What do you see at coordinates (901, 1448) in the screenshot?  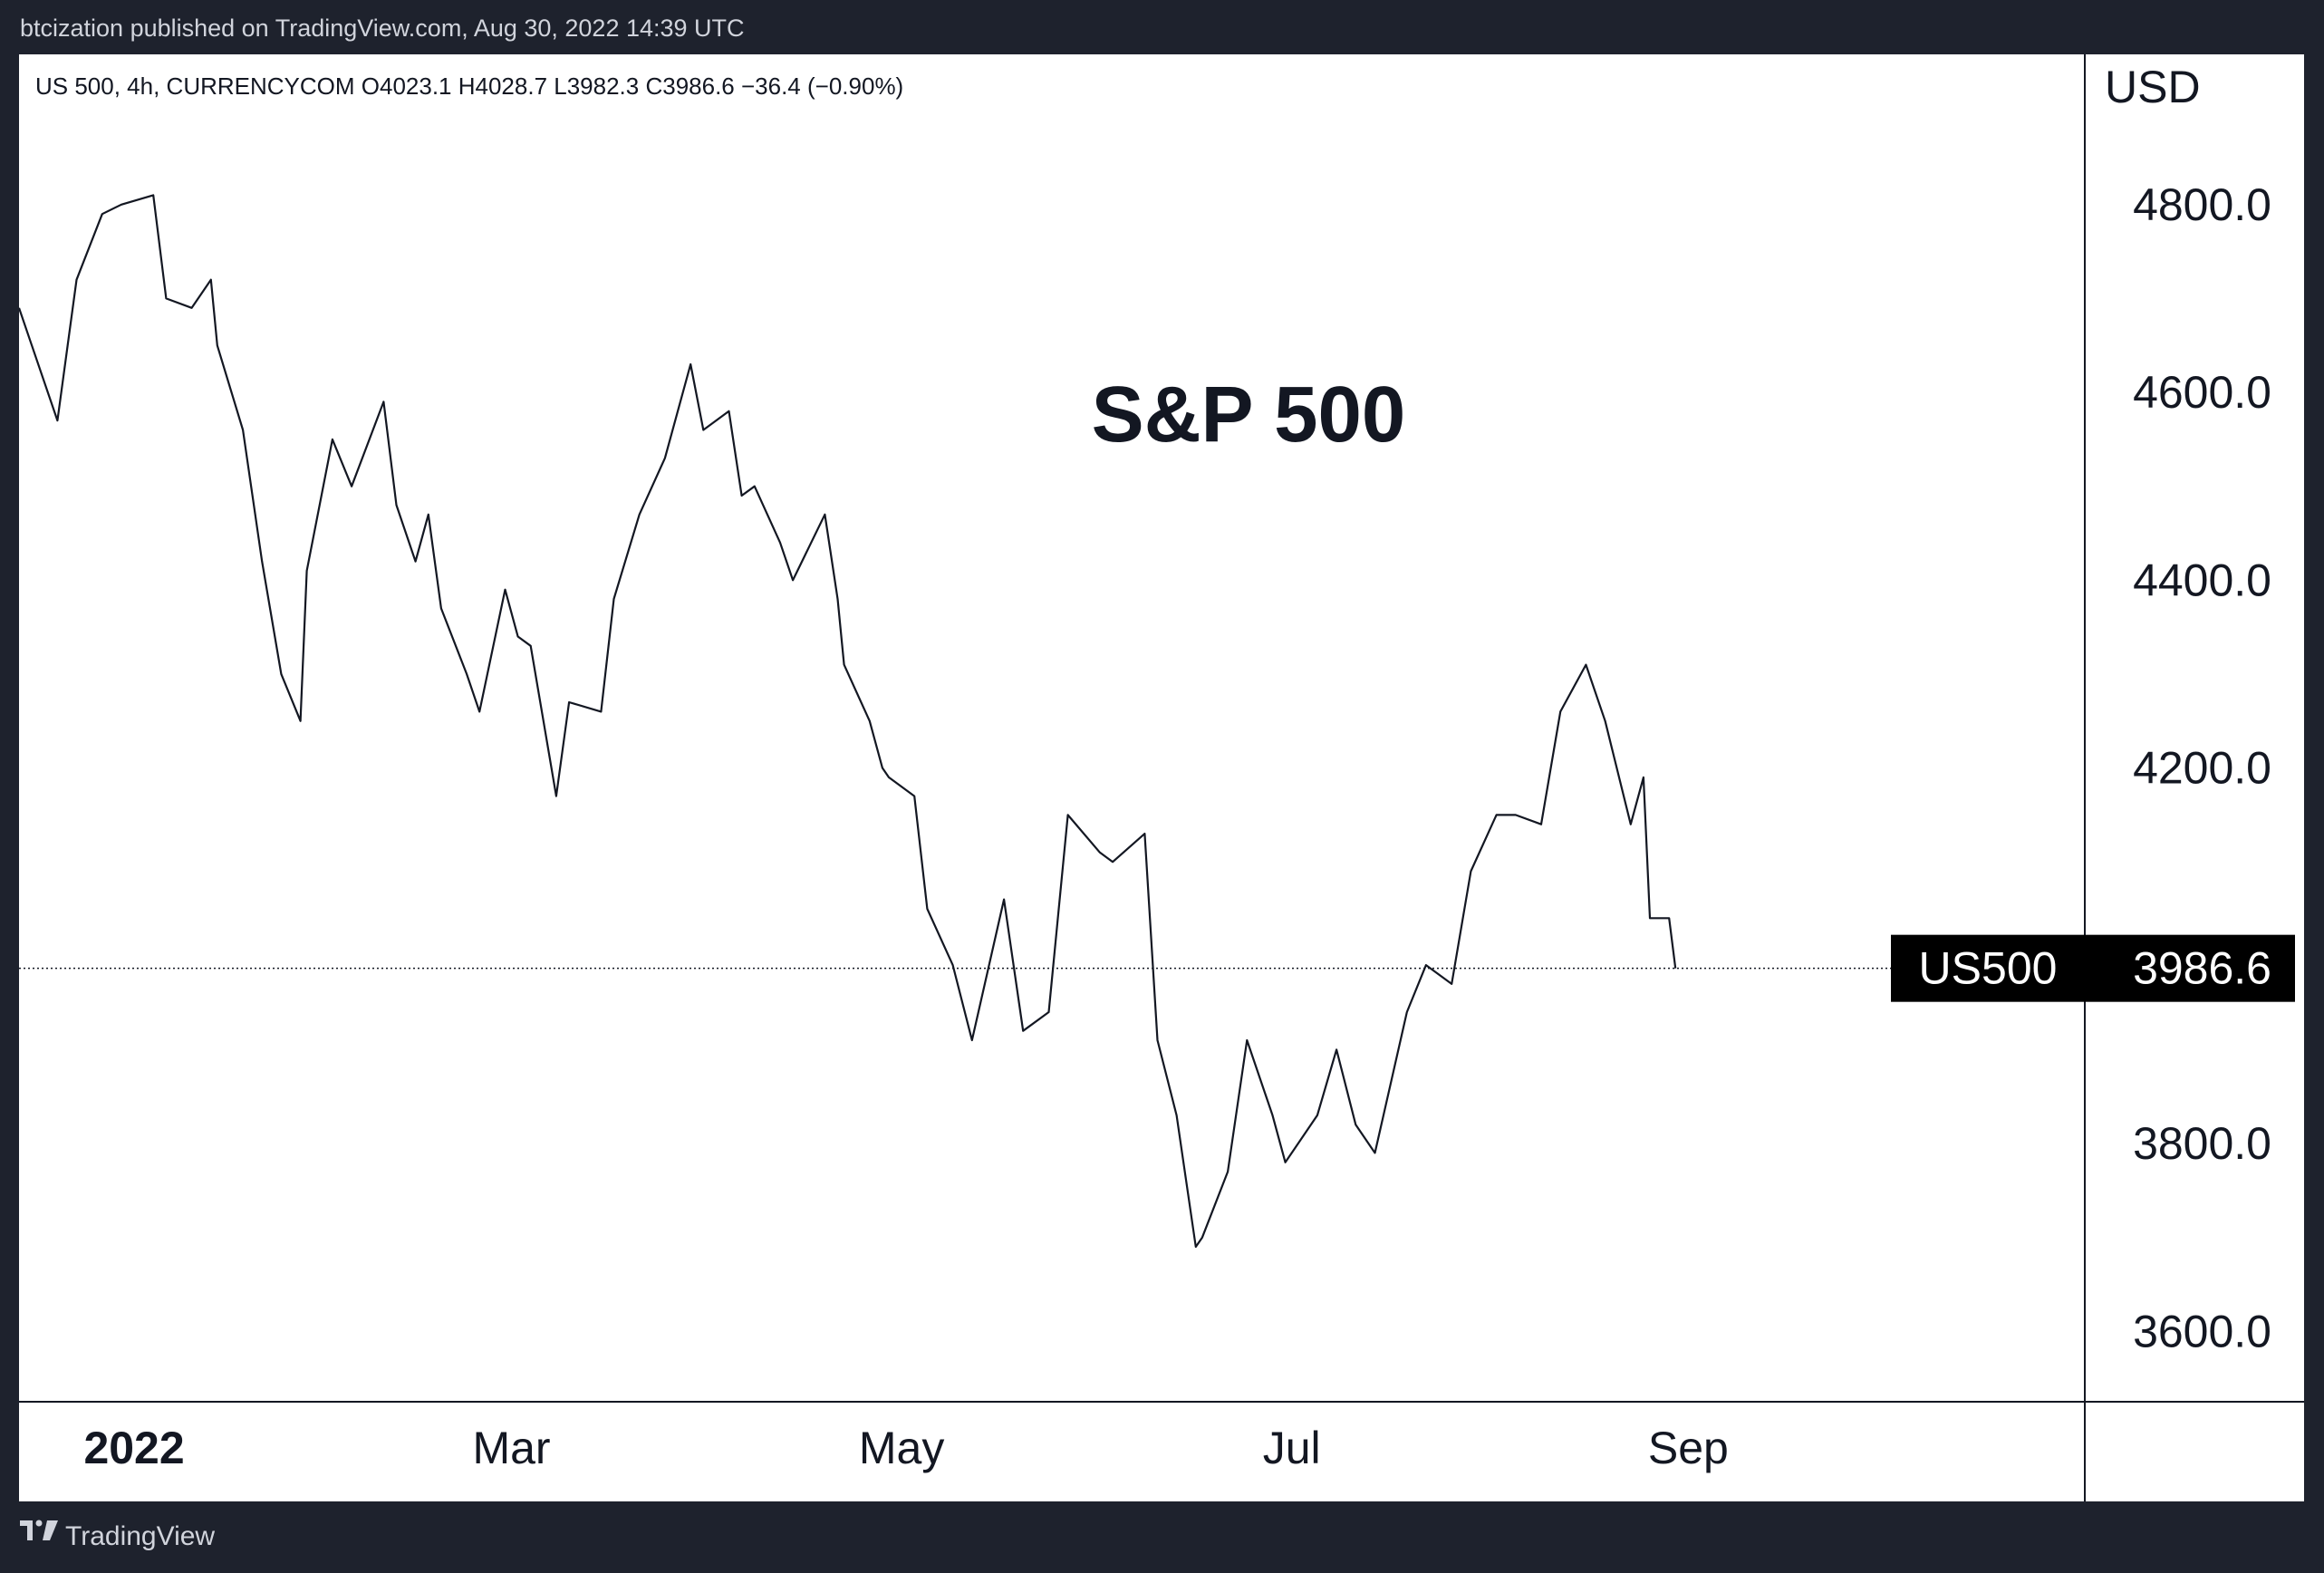 I see `x-tick-label: May` at bounding box center [901, 1448].